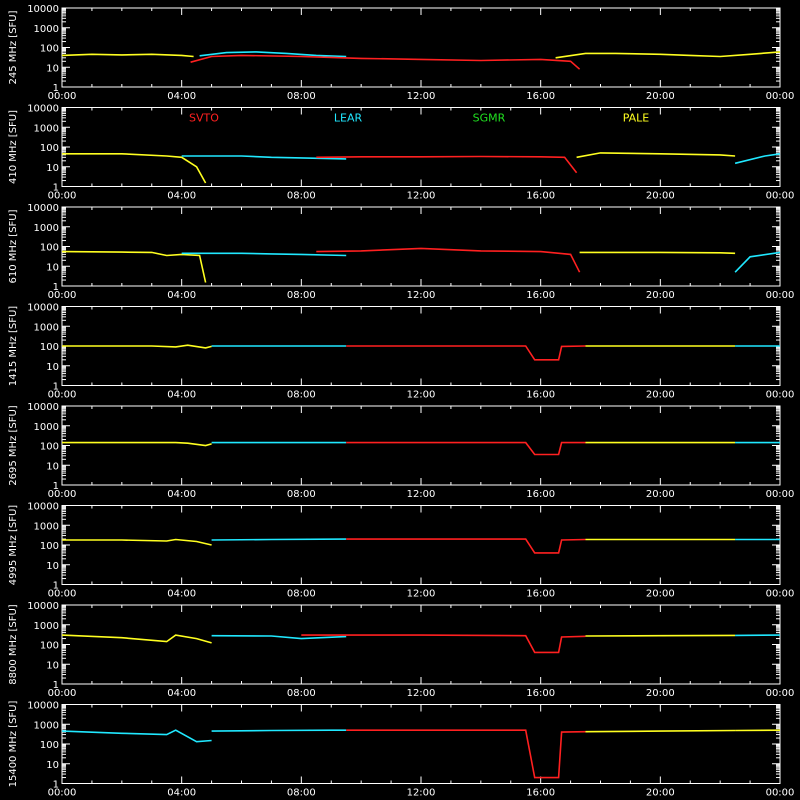 This screenshot has height=800, width=800. Describe the element at coordinates (13, 445) in the screenshot. I see `panel-y-label: 2695 MHz [SFU]` at that location.